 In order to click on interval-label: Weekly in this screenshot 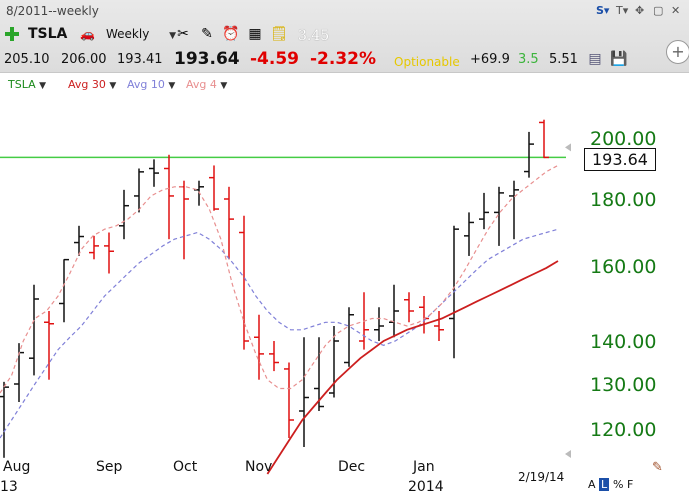, I will do `click(128, 34)`.